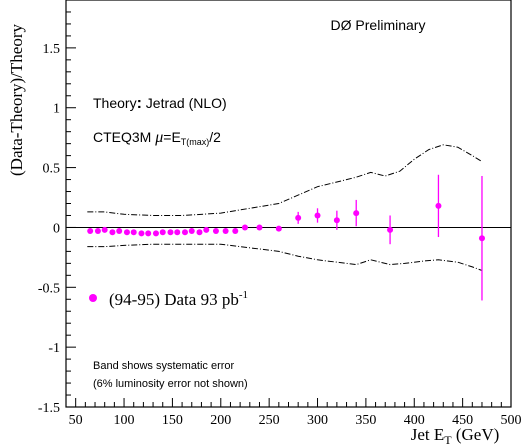 The height and width of the screenshot is (448, 530). Describe the element at coordinates (54, 348) in the screenshot. I see `y-tick-label: -1` at that location.